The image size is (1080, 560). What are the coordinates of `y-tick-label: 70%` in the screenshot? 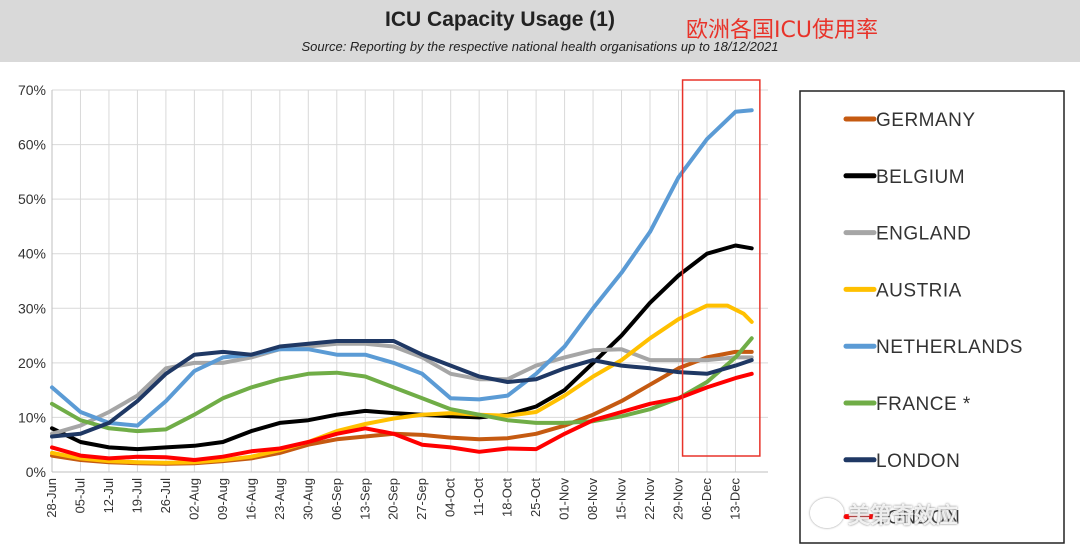 It's located at (32, 90).